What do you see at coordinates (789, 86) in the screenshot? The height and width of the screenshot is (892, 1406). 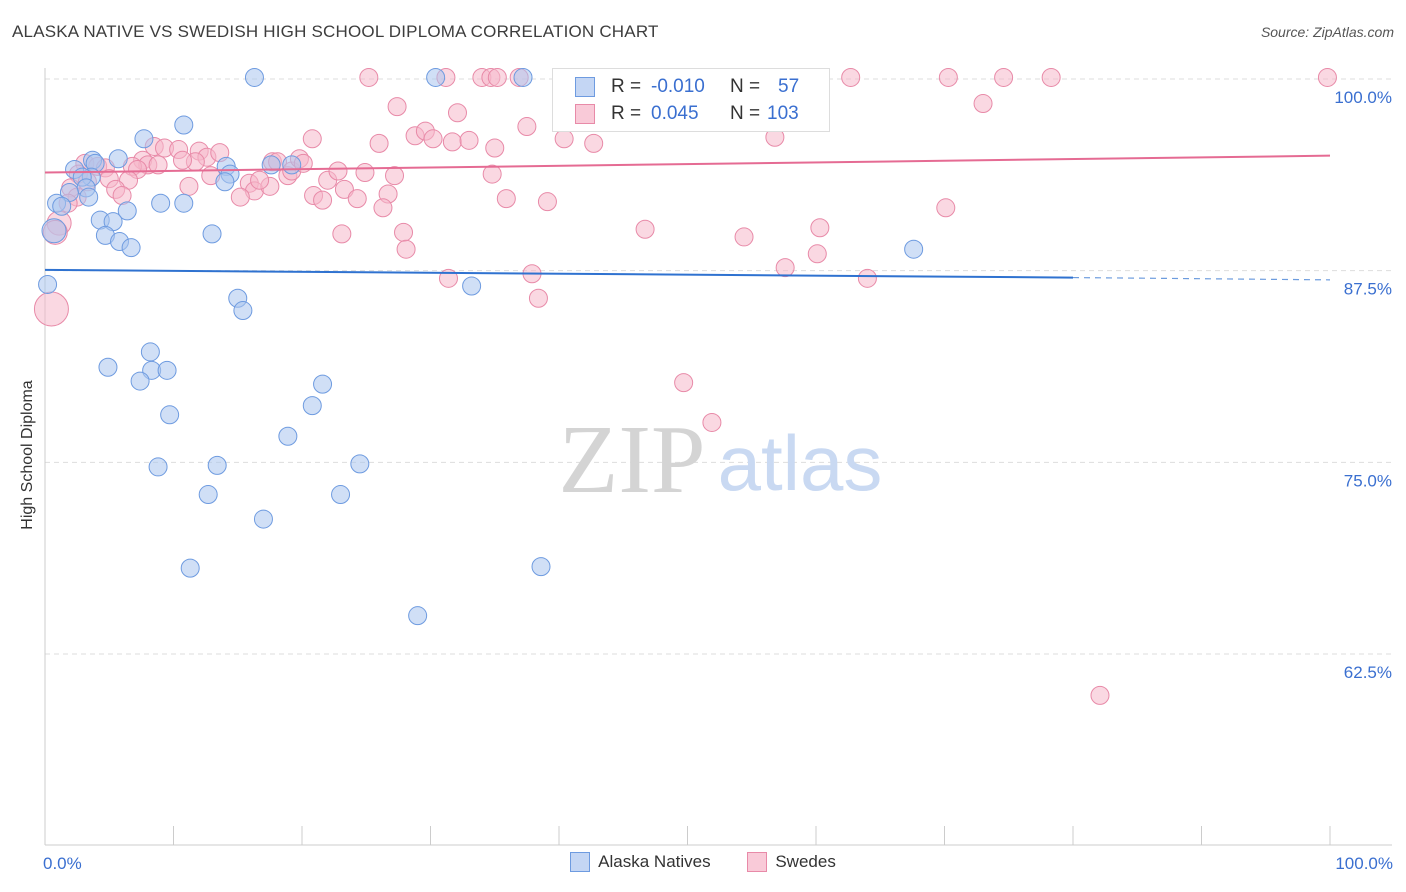 I see `n-value-alaska: 57` at bounding box center [789, 86].